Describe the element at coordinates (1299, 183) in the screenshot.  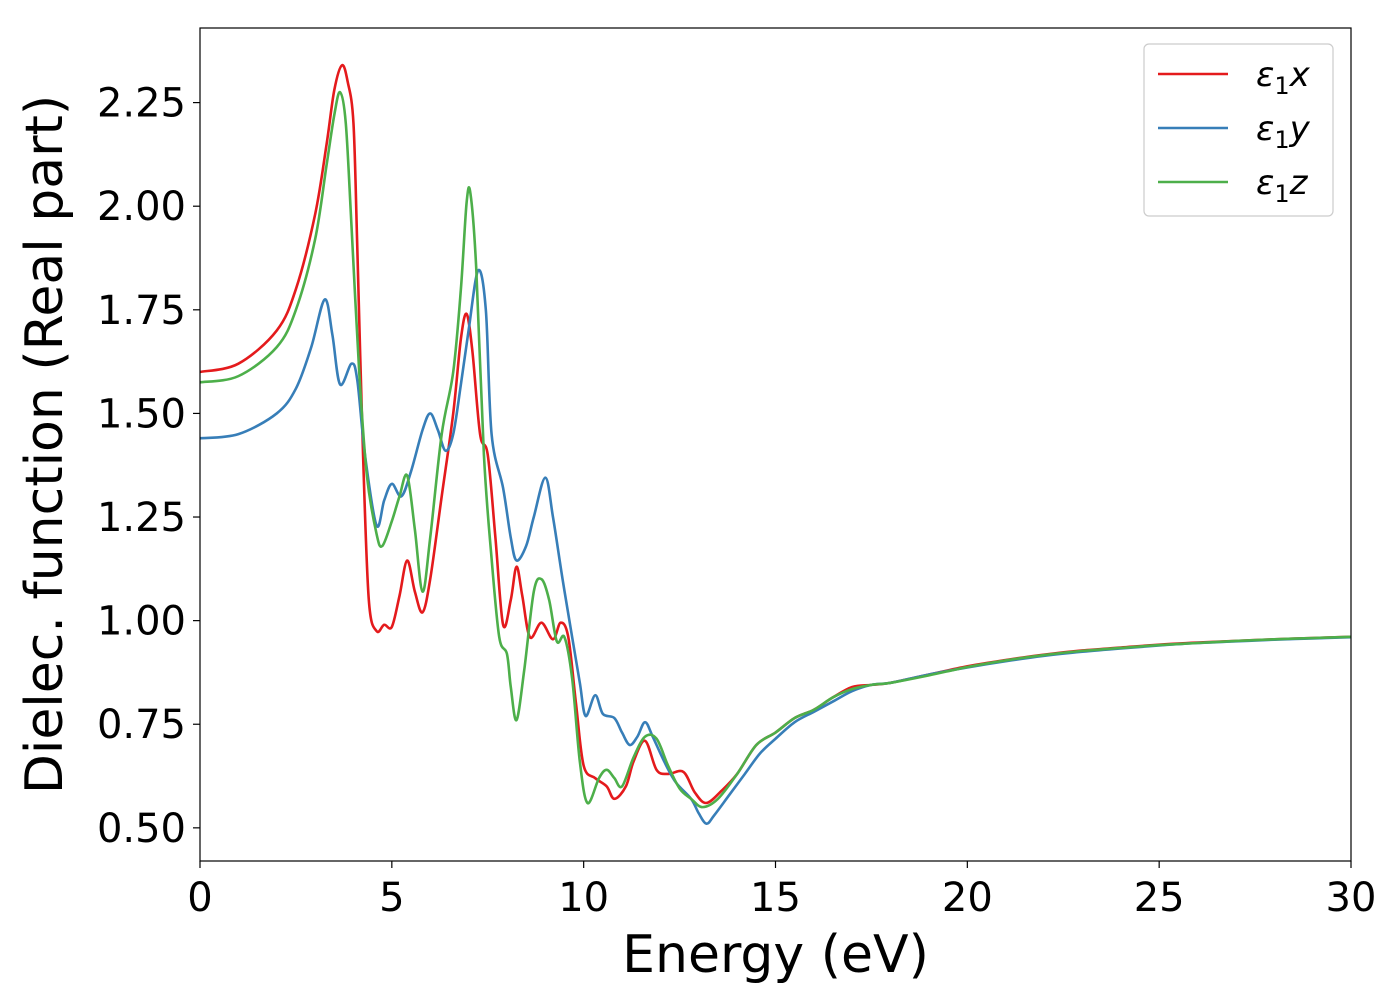
I see `legend-label-axis: z` at that location.